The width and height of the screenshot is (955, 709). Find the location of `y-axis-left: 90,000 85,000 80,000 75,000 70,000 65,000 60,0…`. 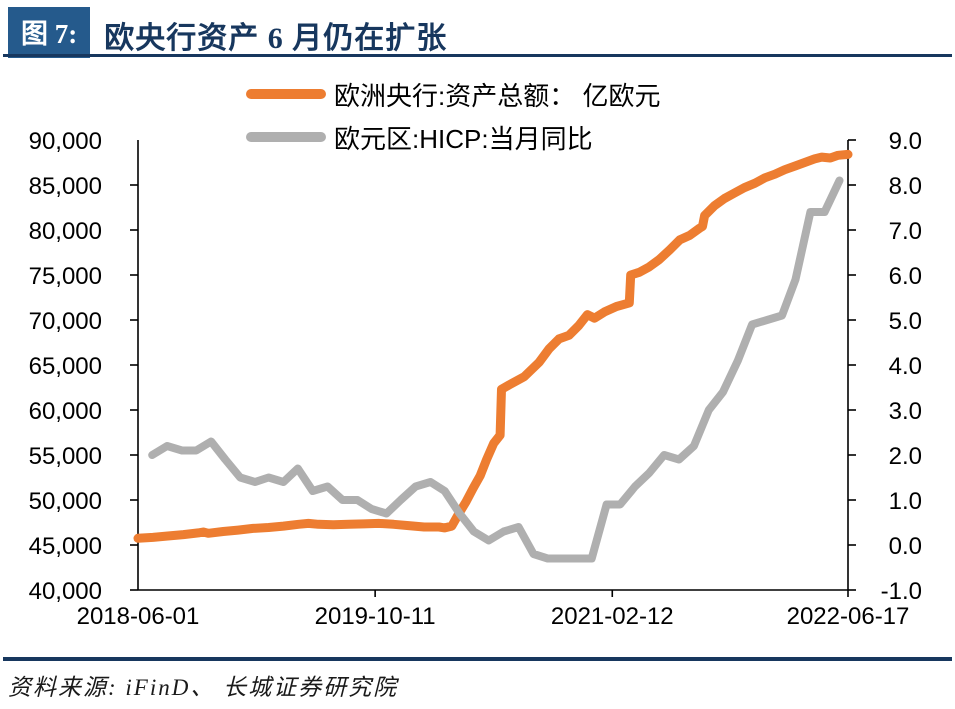

y-axis-left: 90,000 85,000 80,000 75,000 70,000 65,000 60,0… is located at coordinates (83, 366).